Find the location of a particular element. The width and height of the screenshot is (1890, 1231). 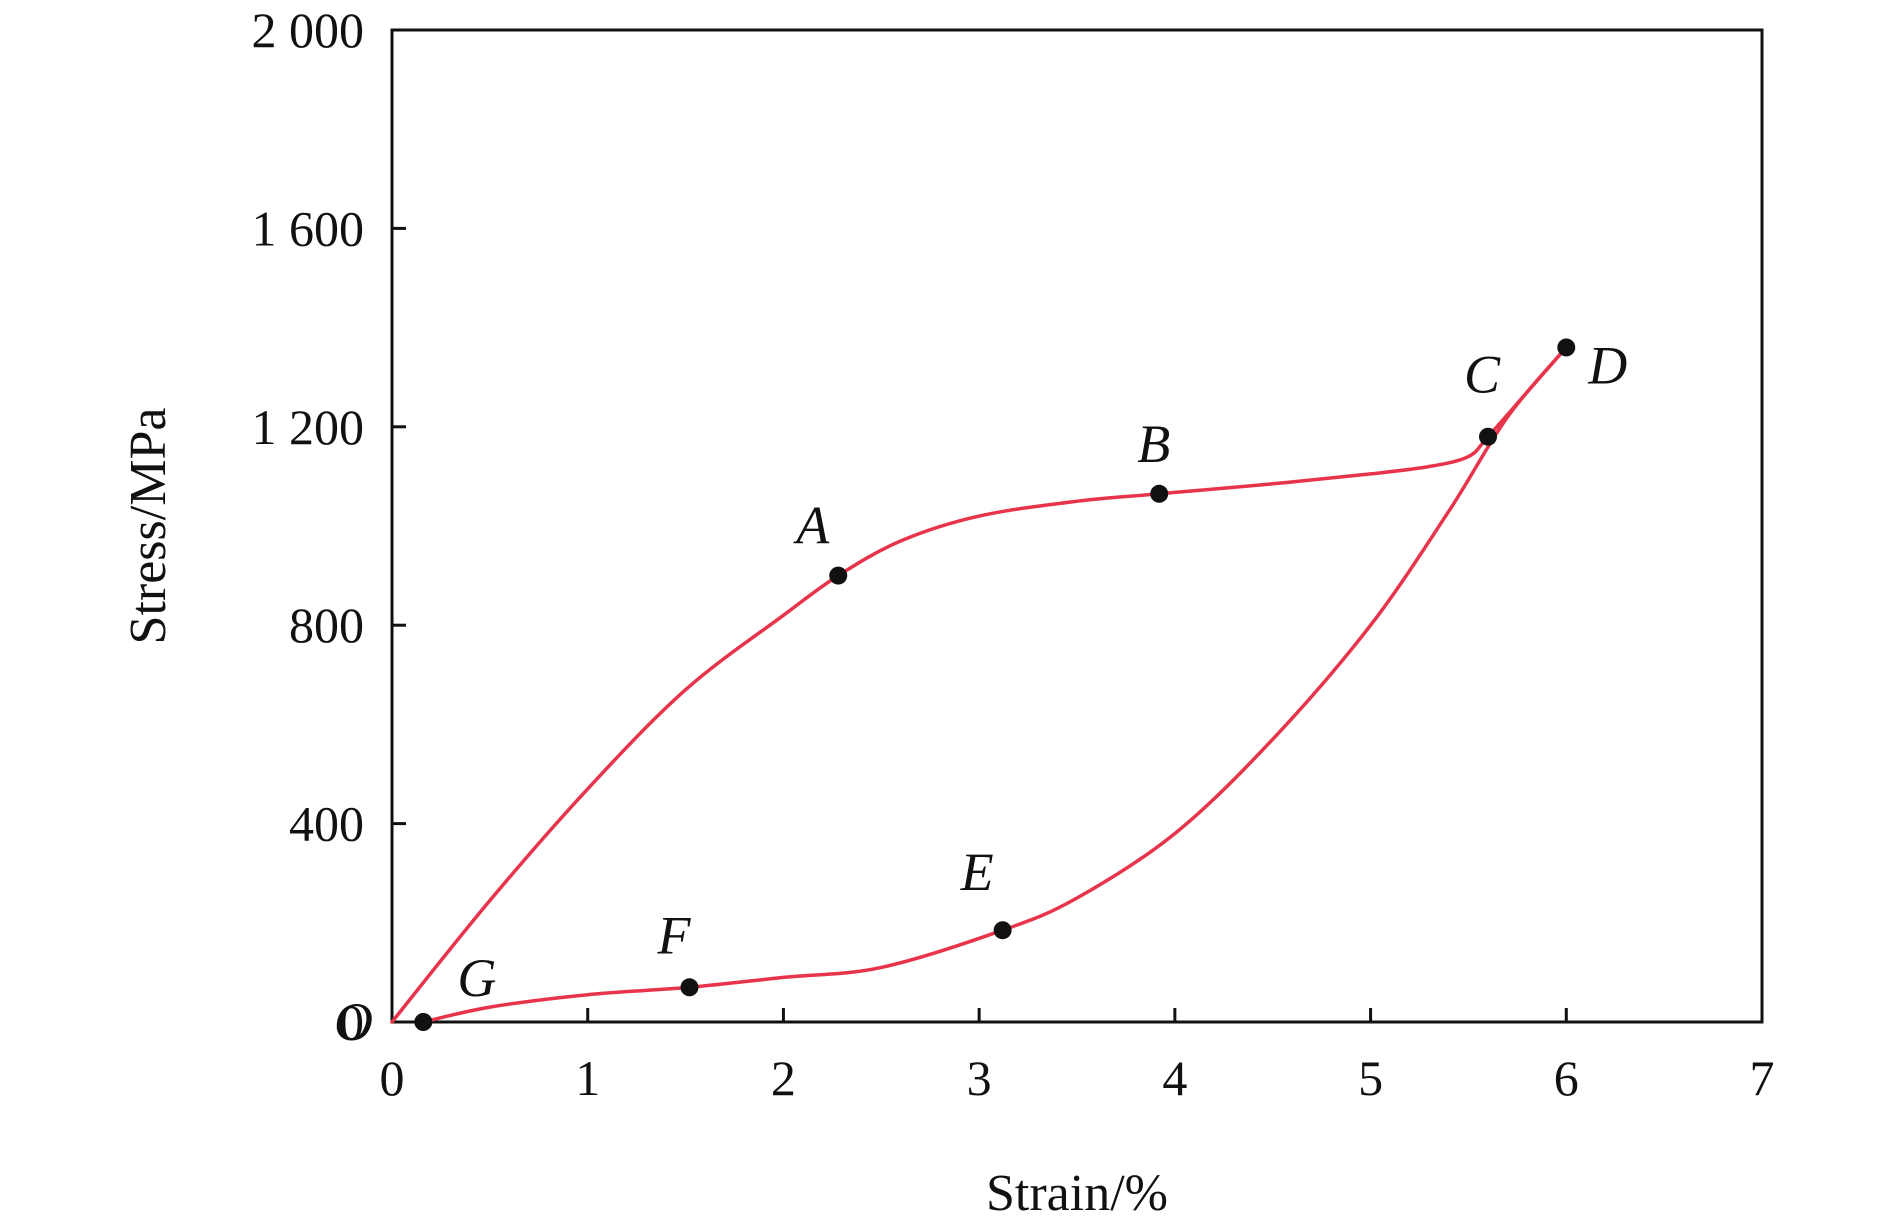

y-tick-label: 1 200 is located at coordinates (308, 427).